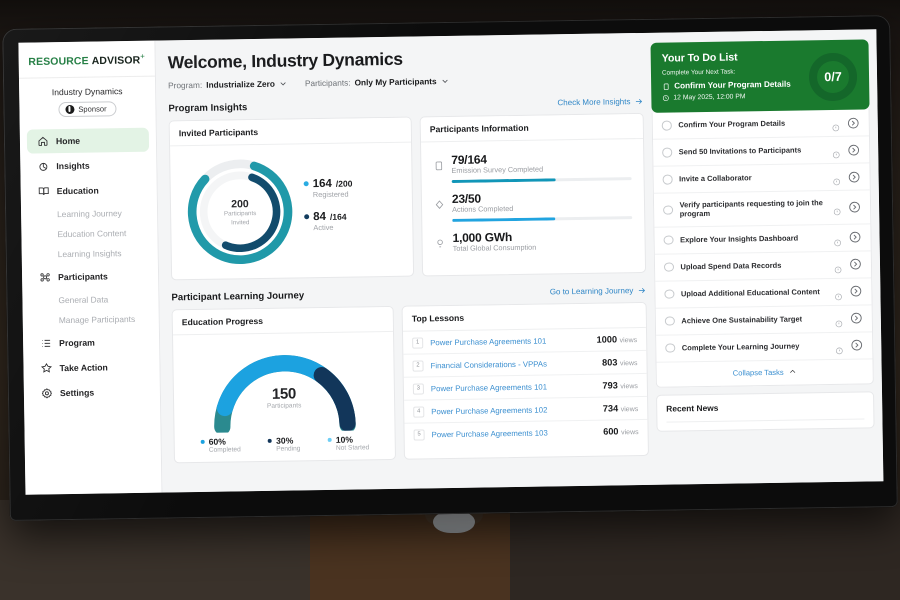  What do you see at coordinates (240, 211) in the screenshot?
I see `invited-donut-chart: 200 Participants Invited` at bounding box center [240, 211].